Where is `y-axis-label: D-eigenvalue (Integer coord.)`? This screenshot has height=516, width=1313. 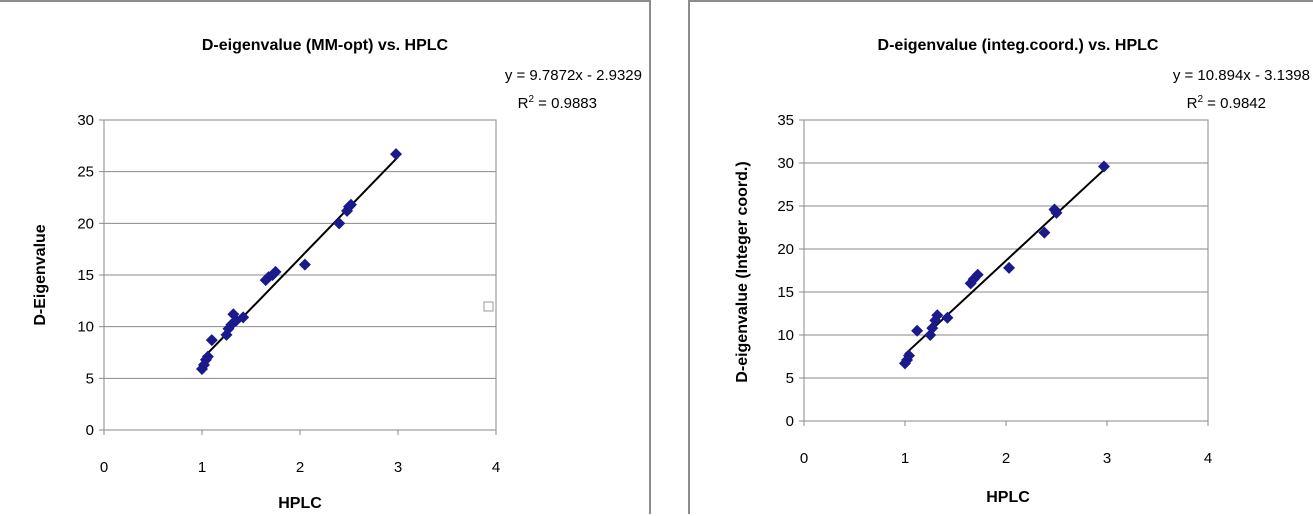 y-axis-label: D-eigenvalue (Integer coord.) is located at coordinates (742, 271).